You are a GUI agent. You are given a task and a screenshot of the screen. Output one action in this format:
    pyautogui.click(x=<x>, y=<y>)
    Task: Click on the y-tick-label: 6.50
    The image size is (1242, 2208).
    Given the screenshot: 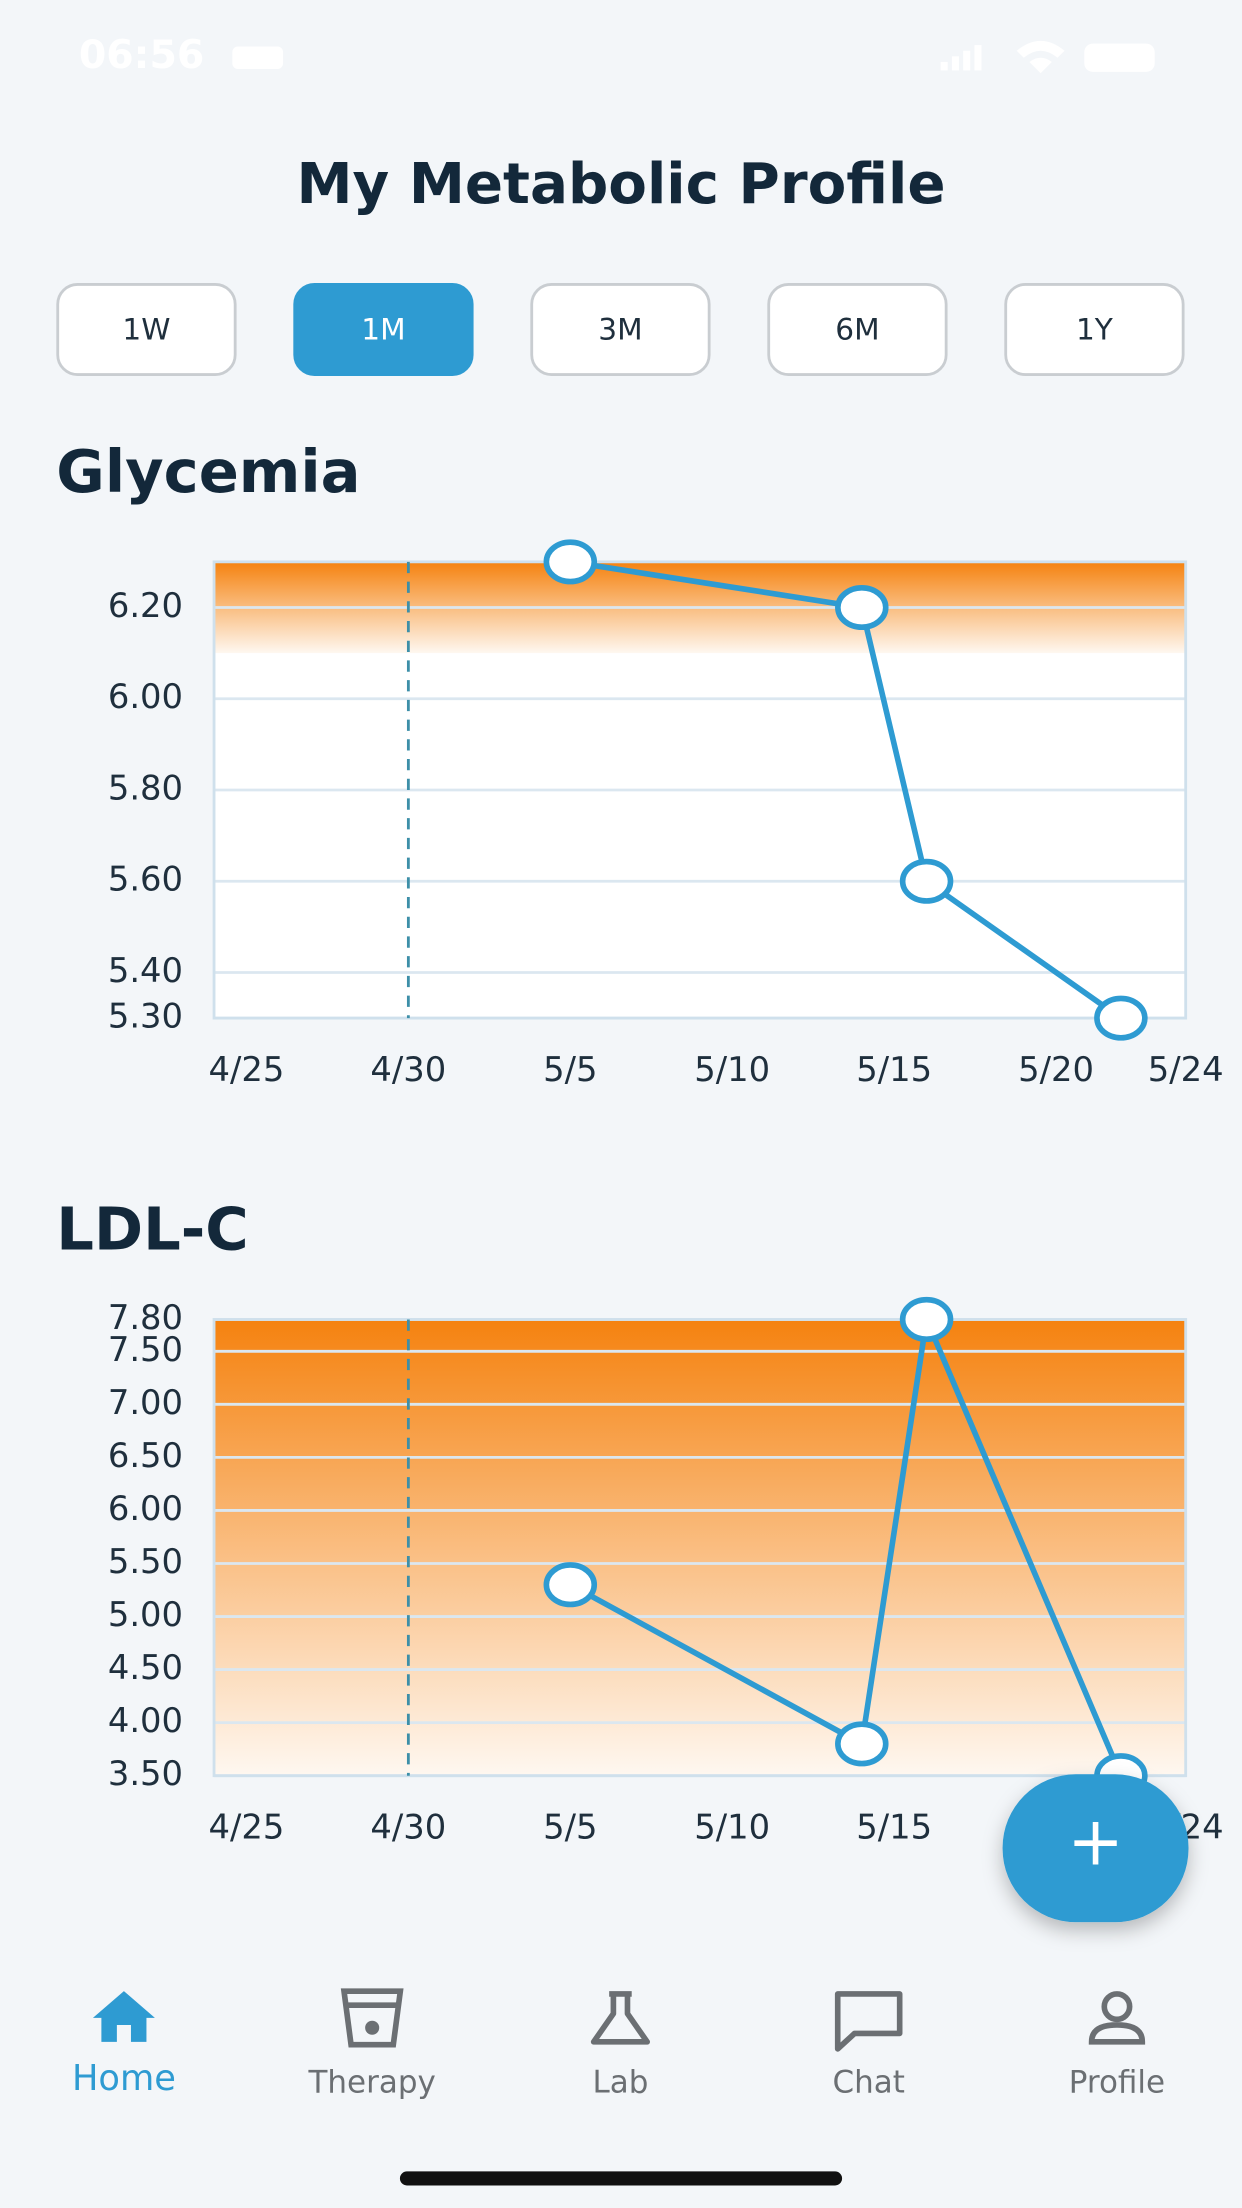 What is the action you would take?
    pyautogui.click(x=145, y=1455)
    